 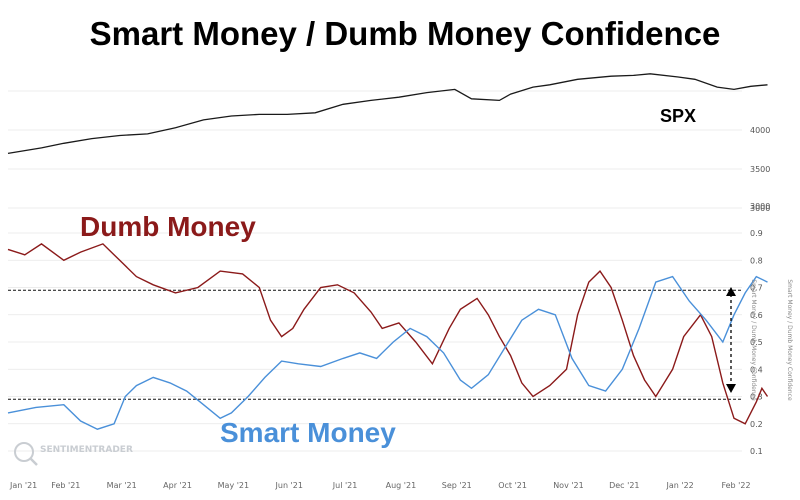 I want to click on x-tick-label: Apr '21, so click(x=177, y=485).